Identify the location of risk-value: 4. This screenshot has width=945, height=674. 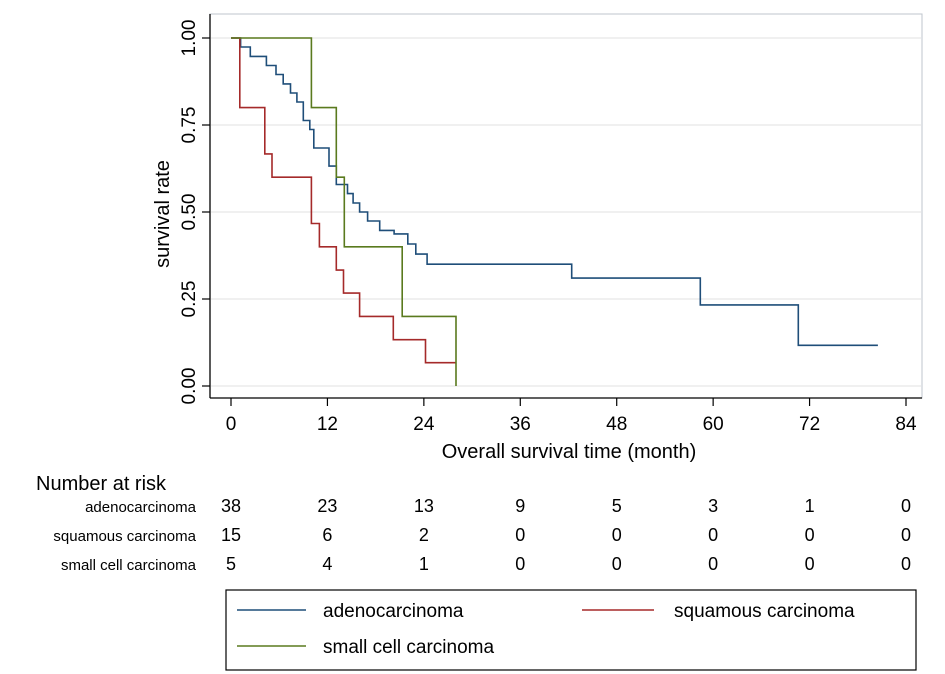
(327, 564).